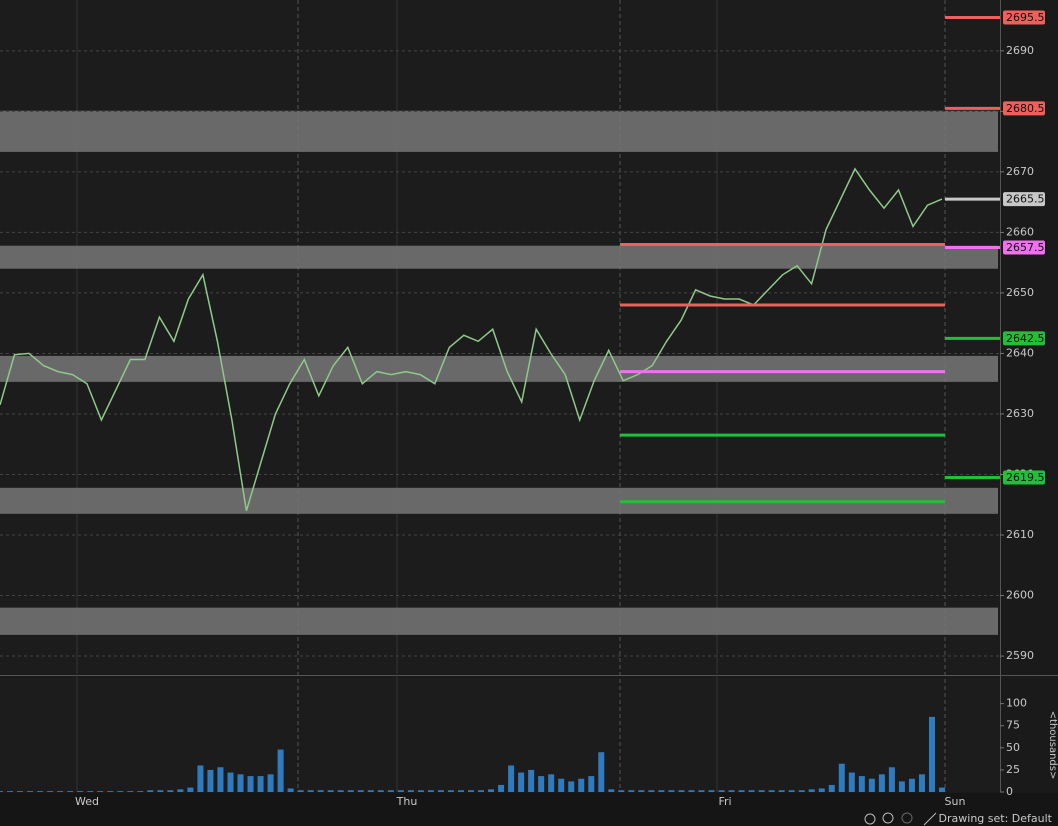 Image resolution: width=1058 pixels, height=826 pixels. Describe the element at coordinates (1020, 534) in the screenshot. I see `y-tick-label: 2610` at that location.